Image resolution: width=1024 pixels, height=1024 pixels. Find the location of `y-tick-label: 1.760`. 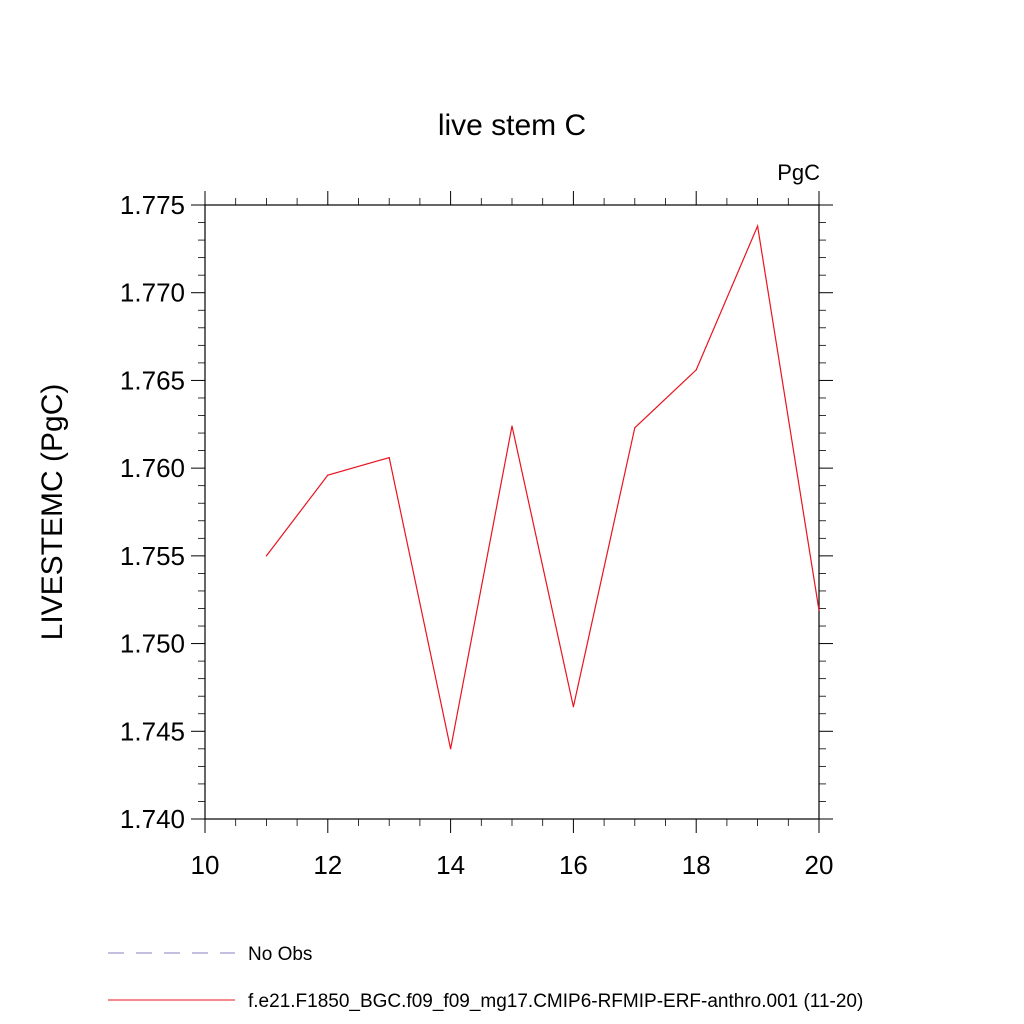

y-tick-label: 1.760 is located at coordinates (152, 468).